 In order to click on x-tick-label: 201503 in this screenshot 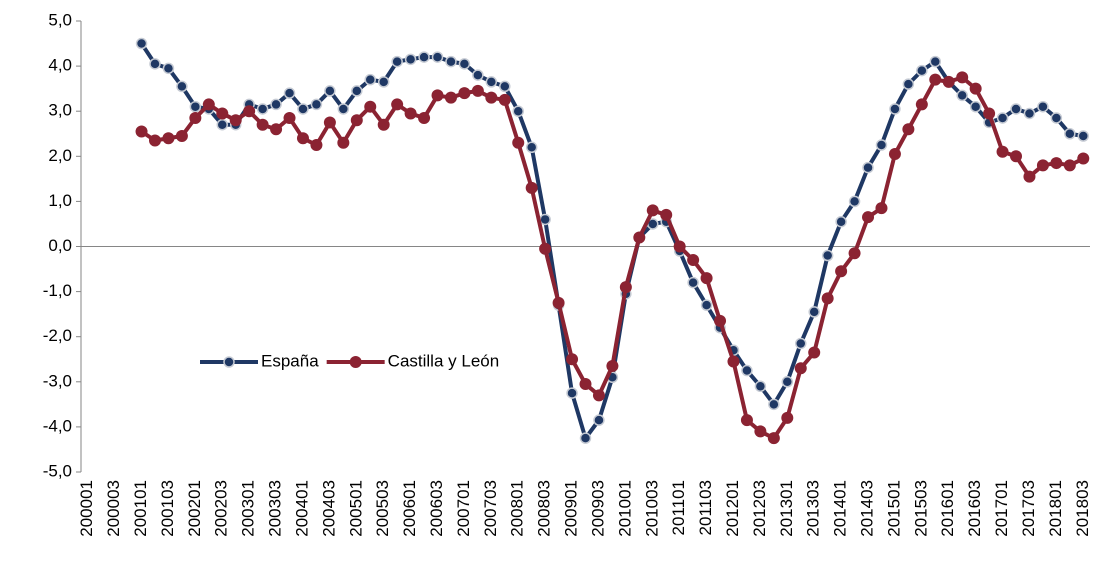, I will do `click(920, 508)`.